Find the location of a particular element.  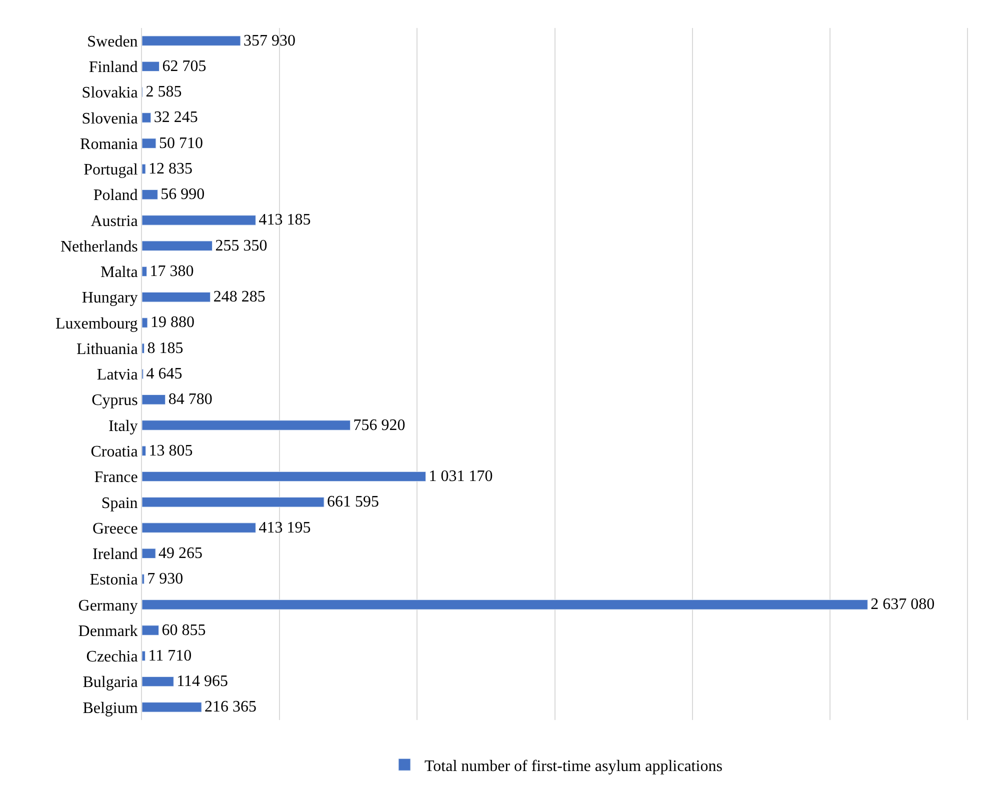

y-tick-label: Austria is located at coordinates (114, 221).